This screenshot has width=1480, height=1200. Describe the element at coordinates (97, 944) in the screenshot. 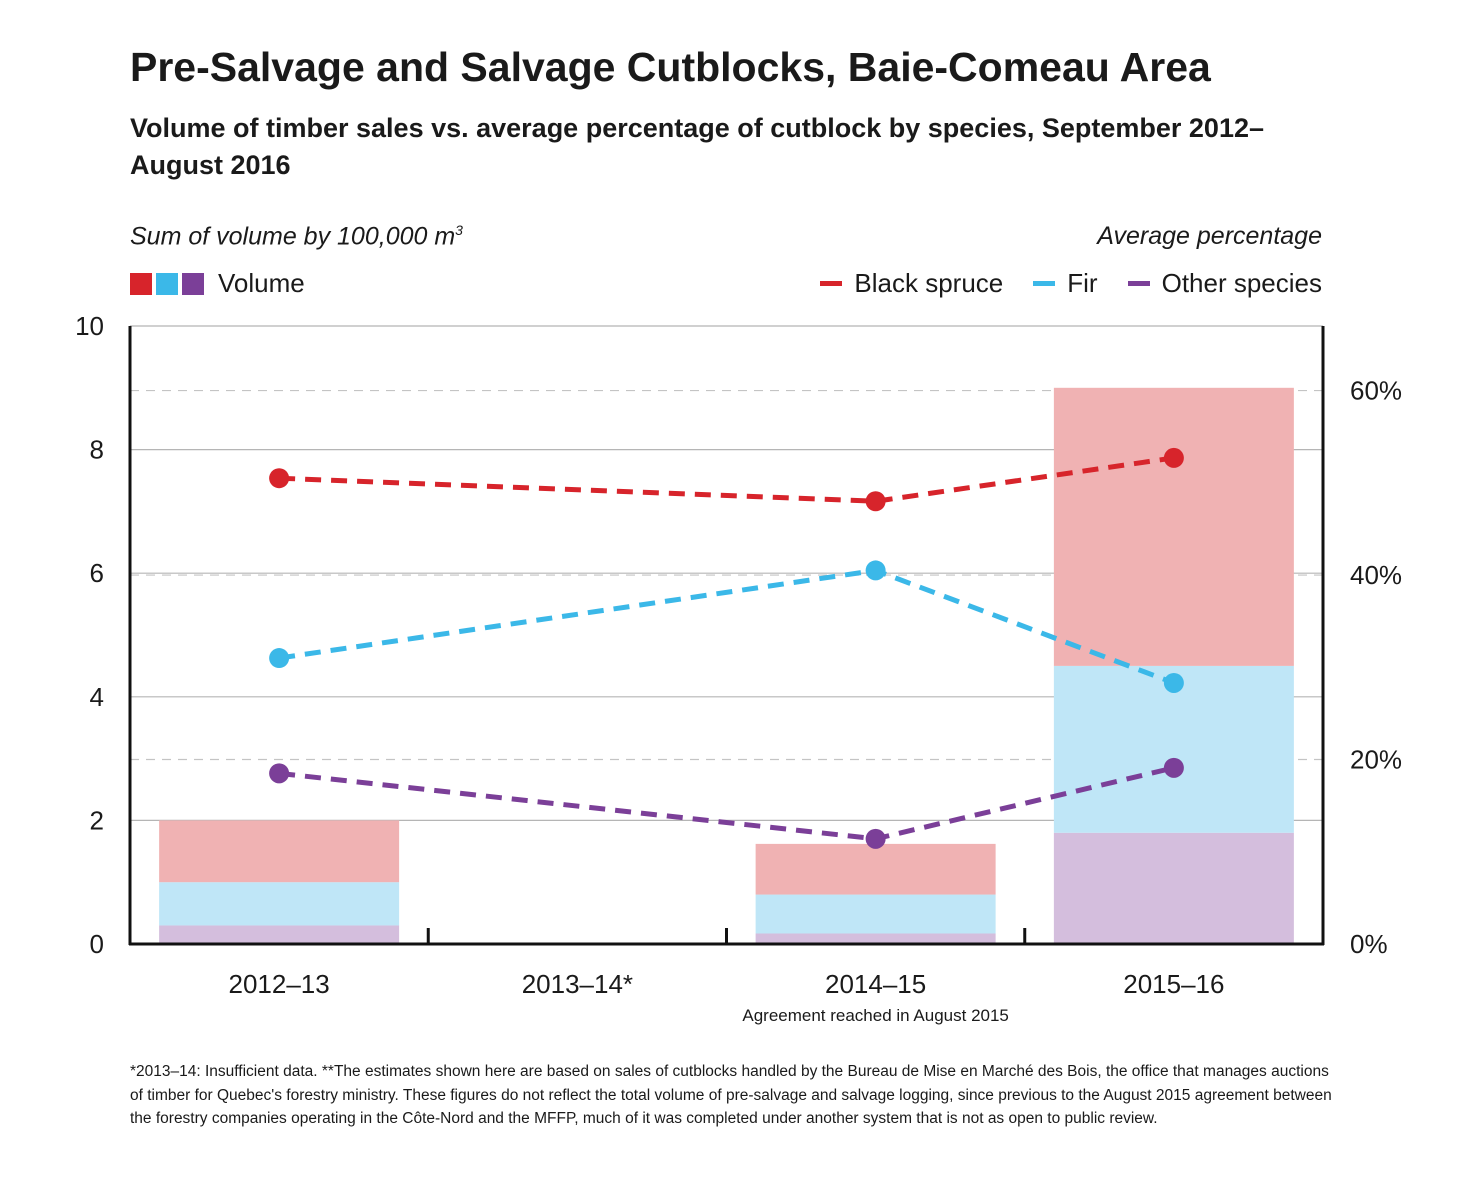

I see `y-tick-left-0: 0` at that location.